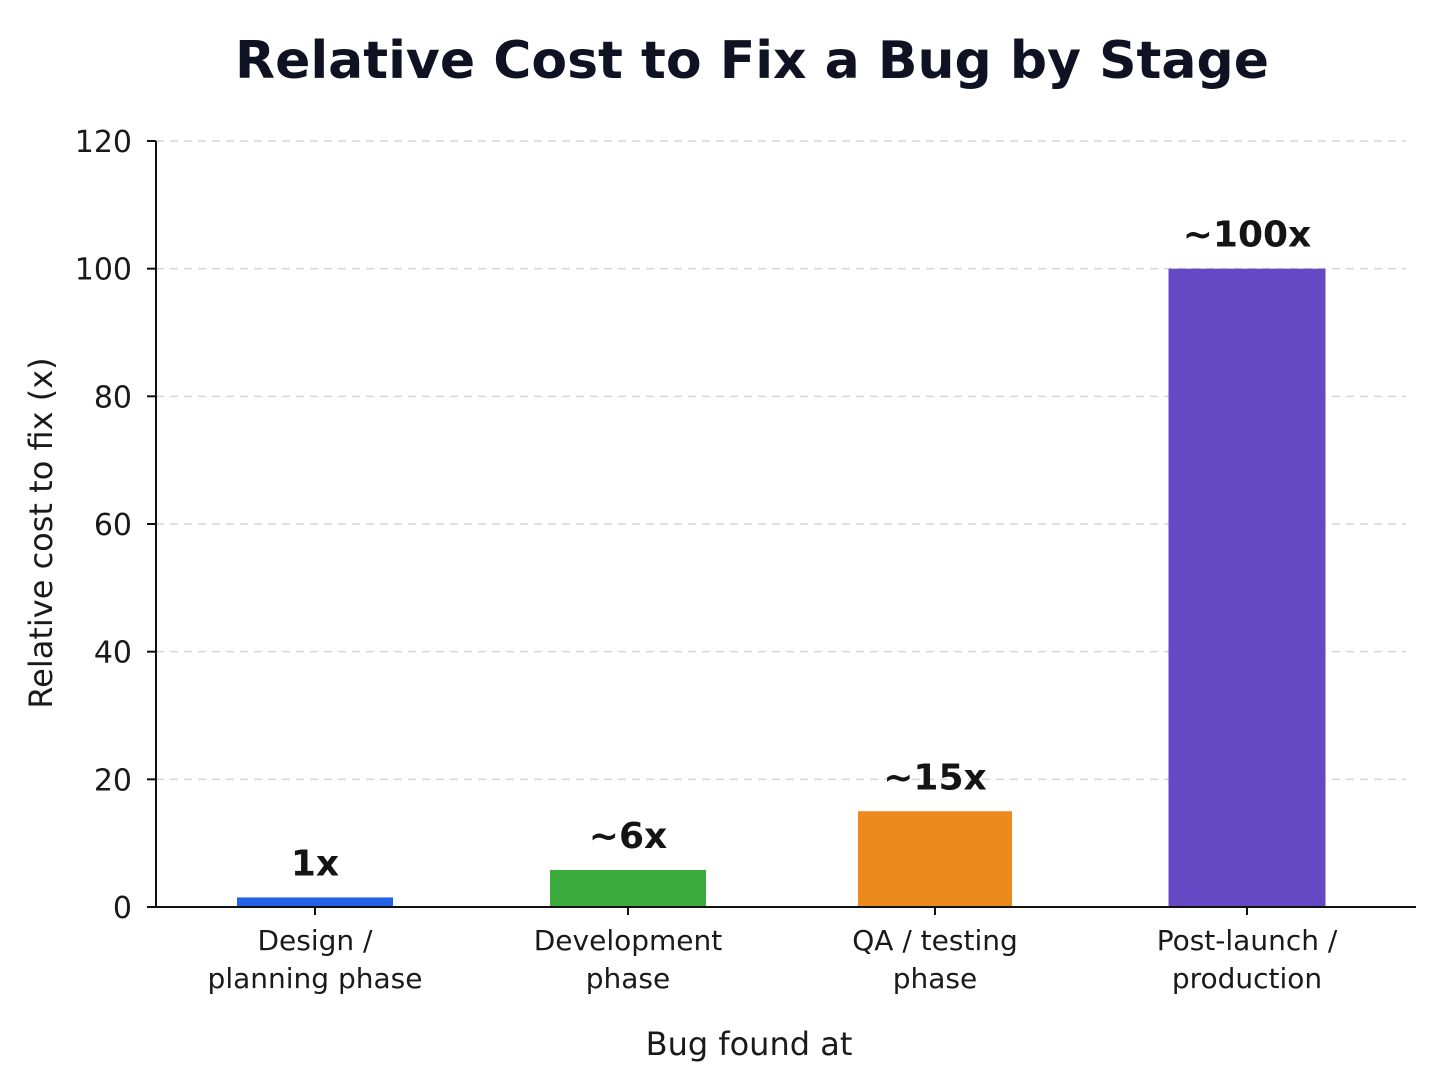 The image size is (1448, 1086). Describe the element at coordinates (752, 61) in the screenshot. I see `chart-title: Relative Cost to Fix a Bug by Stage` at that location.